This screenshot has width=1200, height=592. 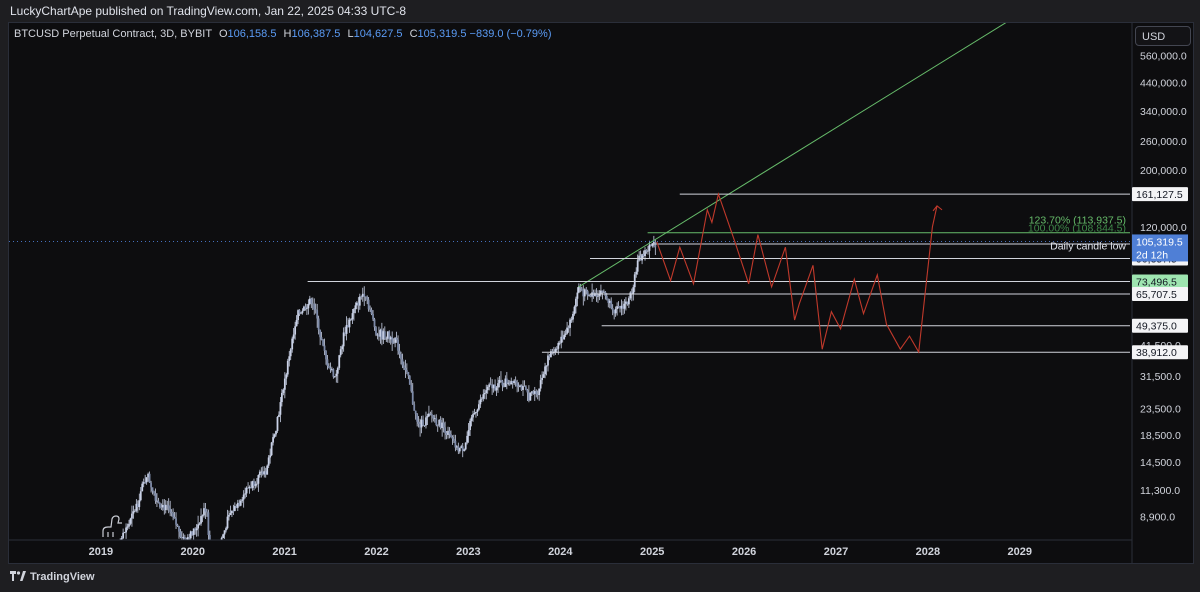 What do you see at coordinates (1160, 463) in the screenshot?
I see `y-tick-label: 14,500.0` at bounding box center [1160, 463].